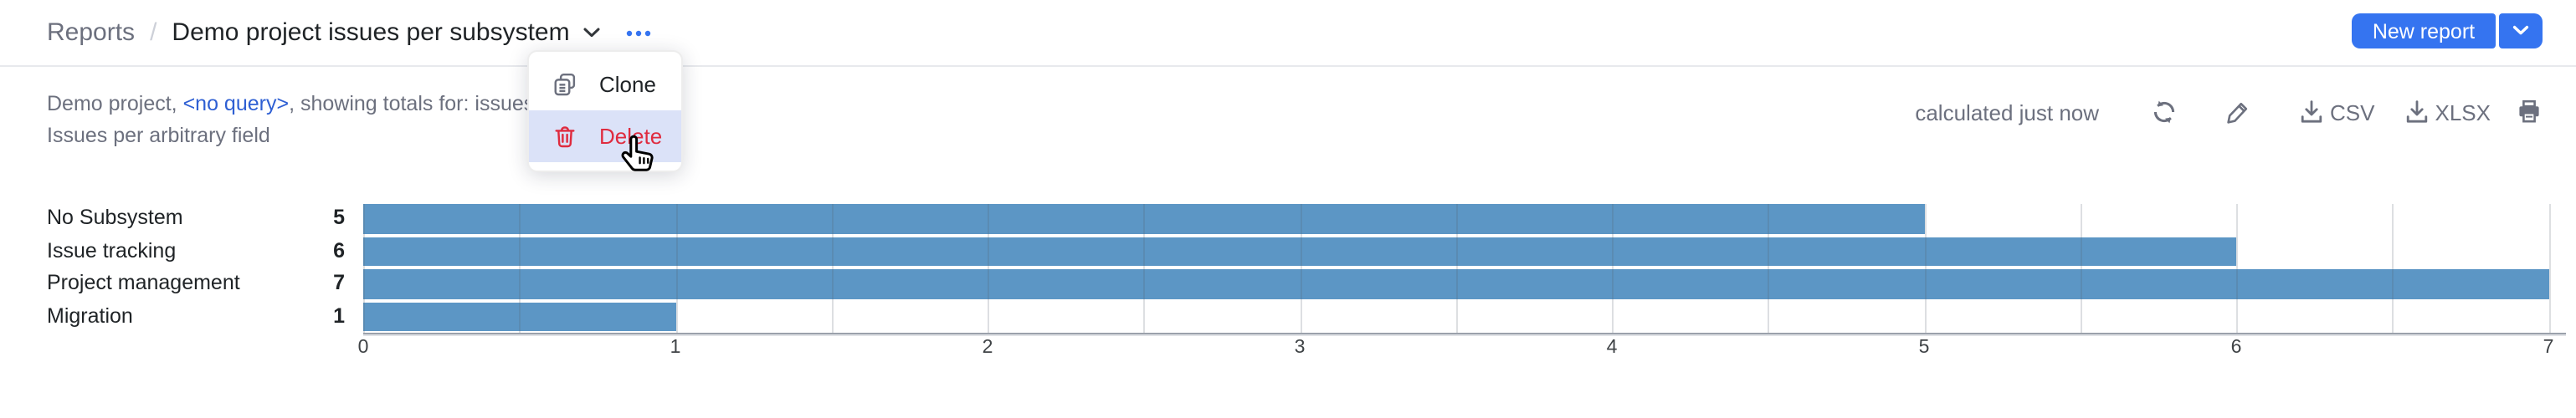  Describe the element at coordinates (2237, 112) in the screenshot. I see `edit-pencil-icon` at that location.